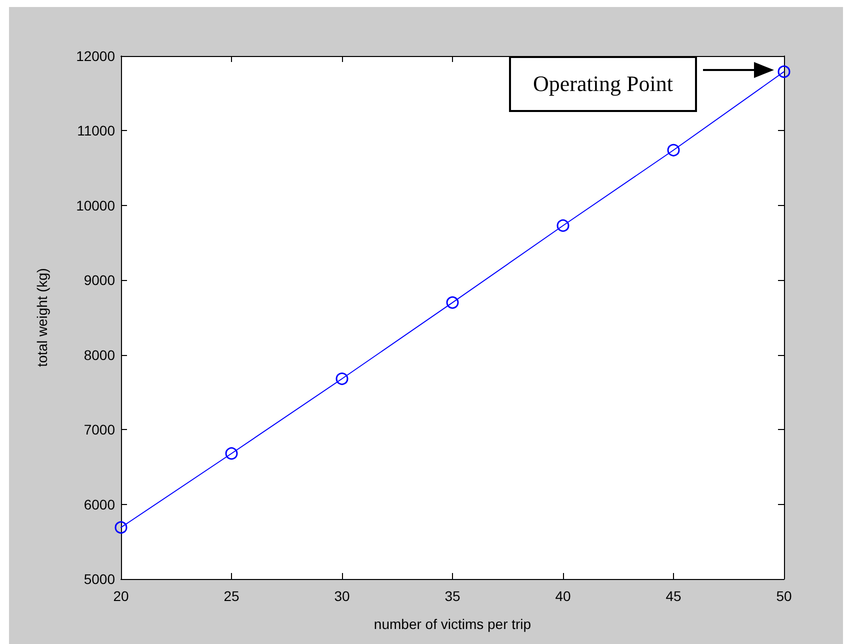  I want to click on y-tick-label: 8000, so click(100, 354).